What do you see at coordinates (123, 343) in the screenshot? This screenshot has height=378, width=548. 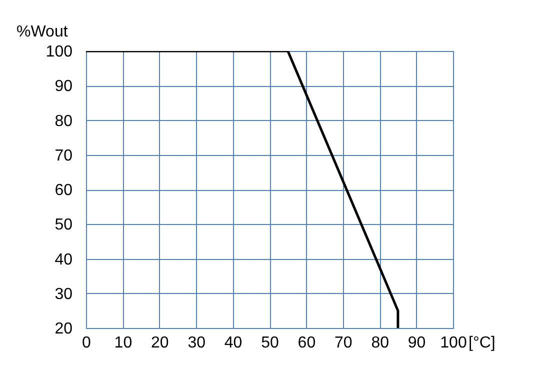 I see `x-tick-label: 10` at bounding box center [123, 343].